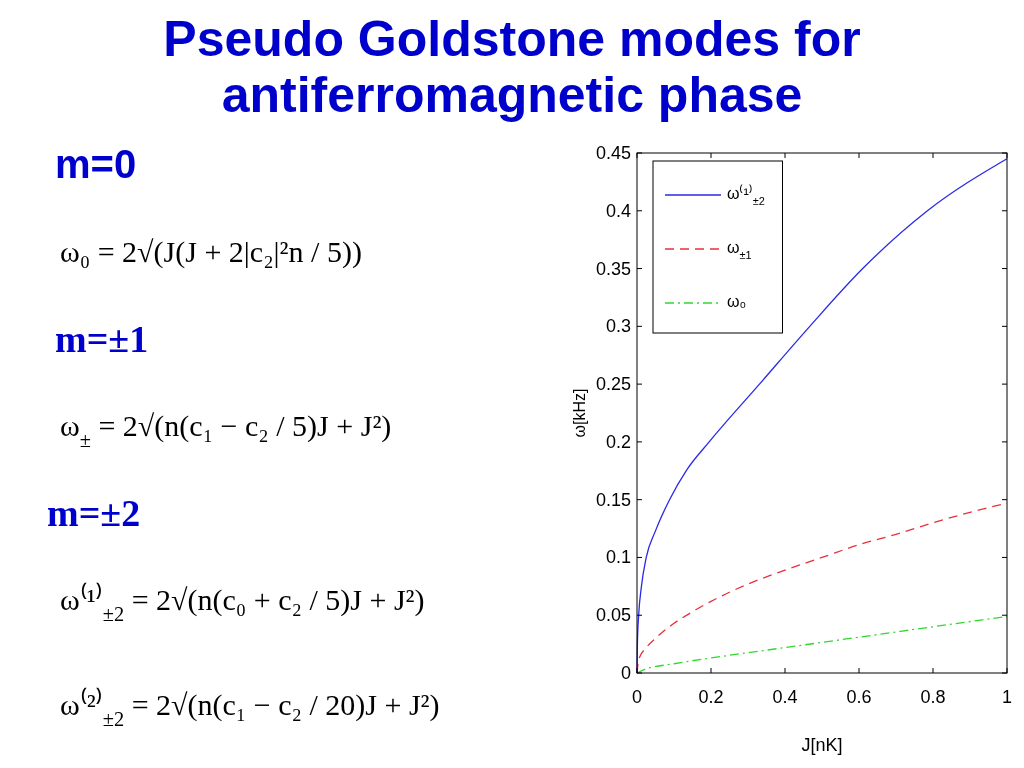 This screenshot has height=768, width=1024. Describe the element at coordinates (613, 384) in the screenshot. I see `y-tick-label: 0.25` at that location.